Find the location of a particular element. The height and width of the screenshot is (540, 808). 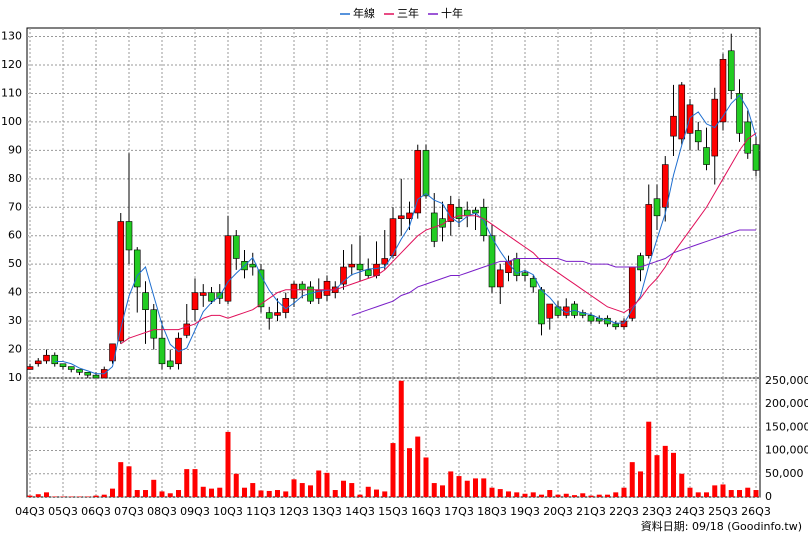

x-tick-label: 22Q3 is located at coordinates (624, 511).